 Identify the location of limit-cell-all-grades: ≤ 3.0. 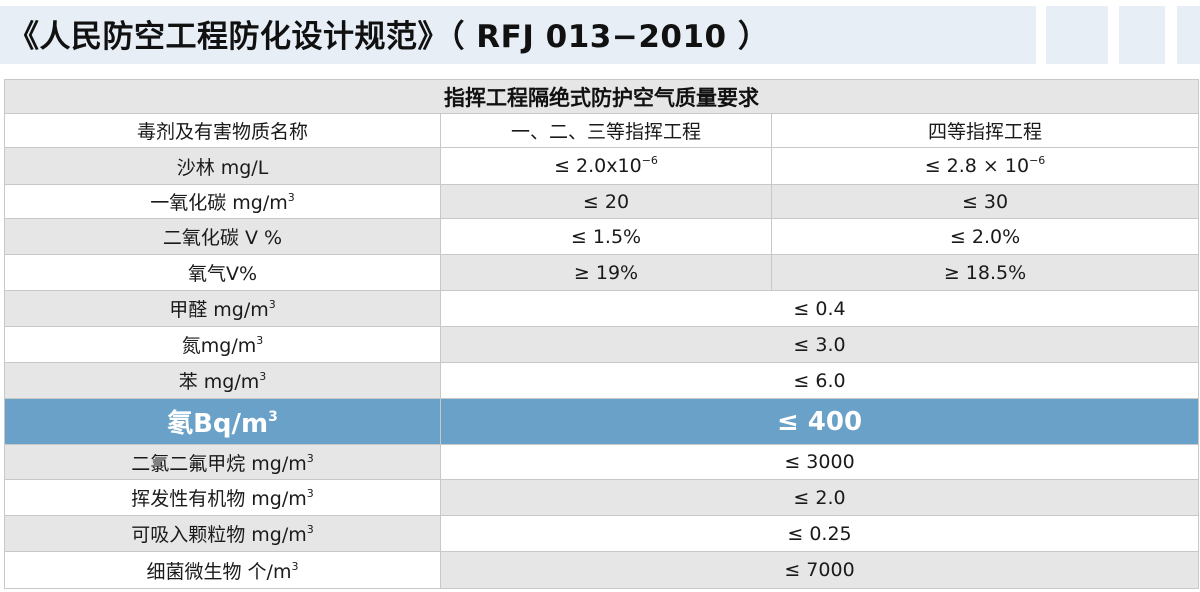
(819, 344).